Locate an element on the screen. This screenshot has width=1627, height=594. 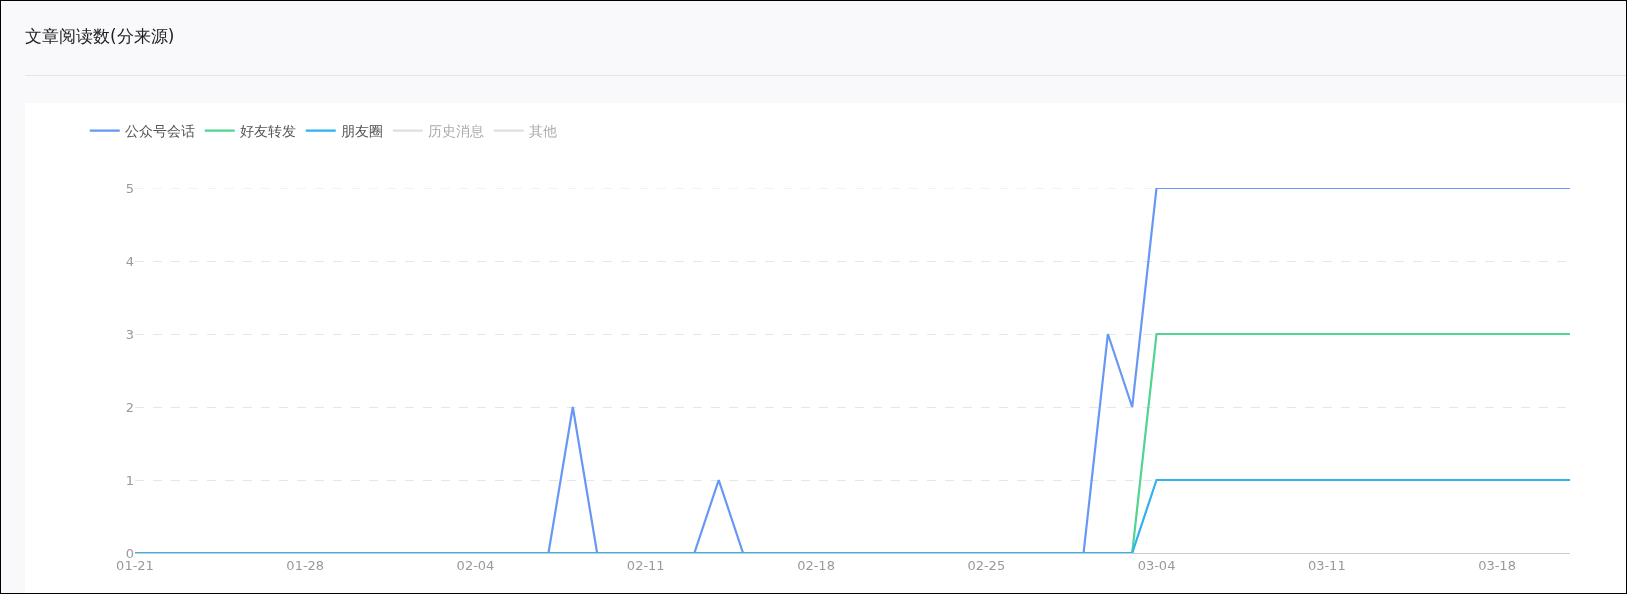
chart-title: 文章阅读数(分来源) is located at coordinates (100, 36).